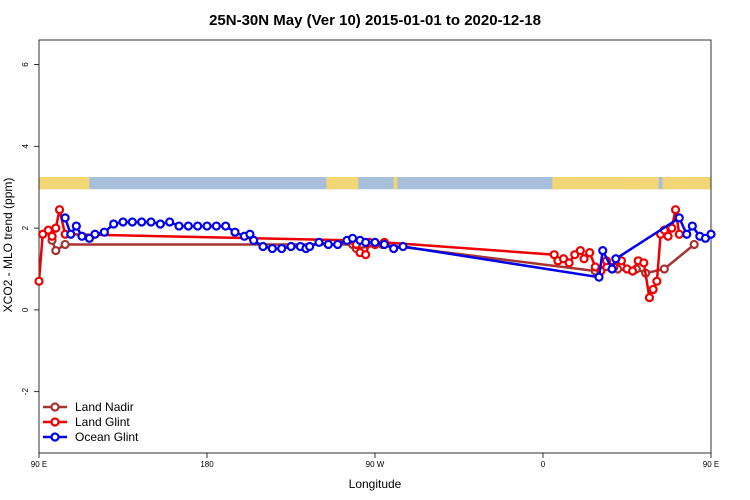 The image size is (750, 500). I want to click on x-tick-label: 0, so click(543, 464).